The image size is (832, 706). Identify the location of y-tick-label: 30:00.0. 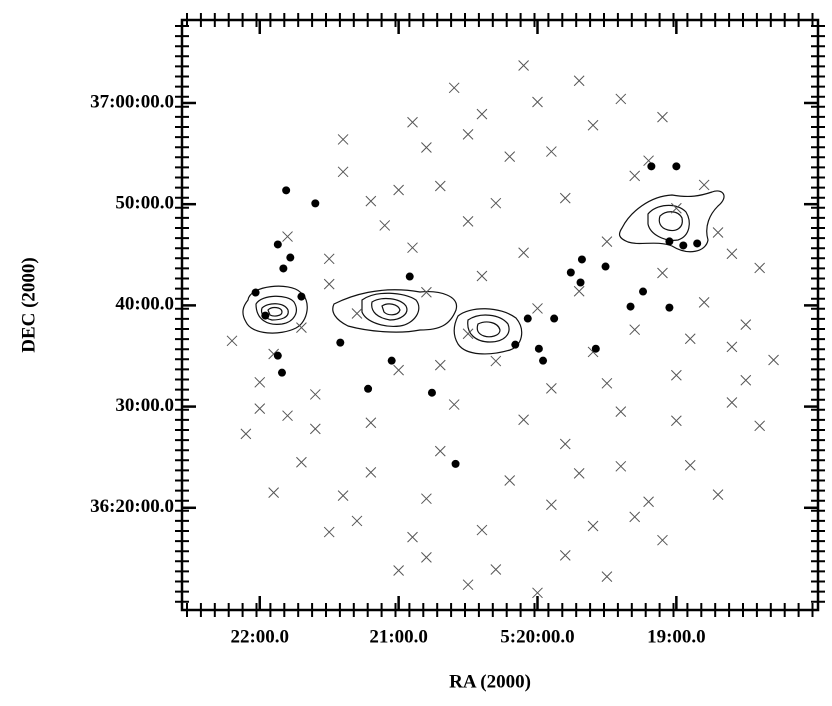
(144, 405).